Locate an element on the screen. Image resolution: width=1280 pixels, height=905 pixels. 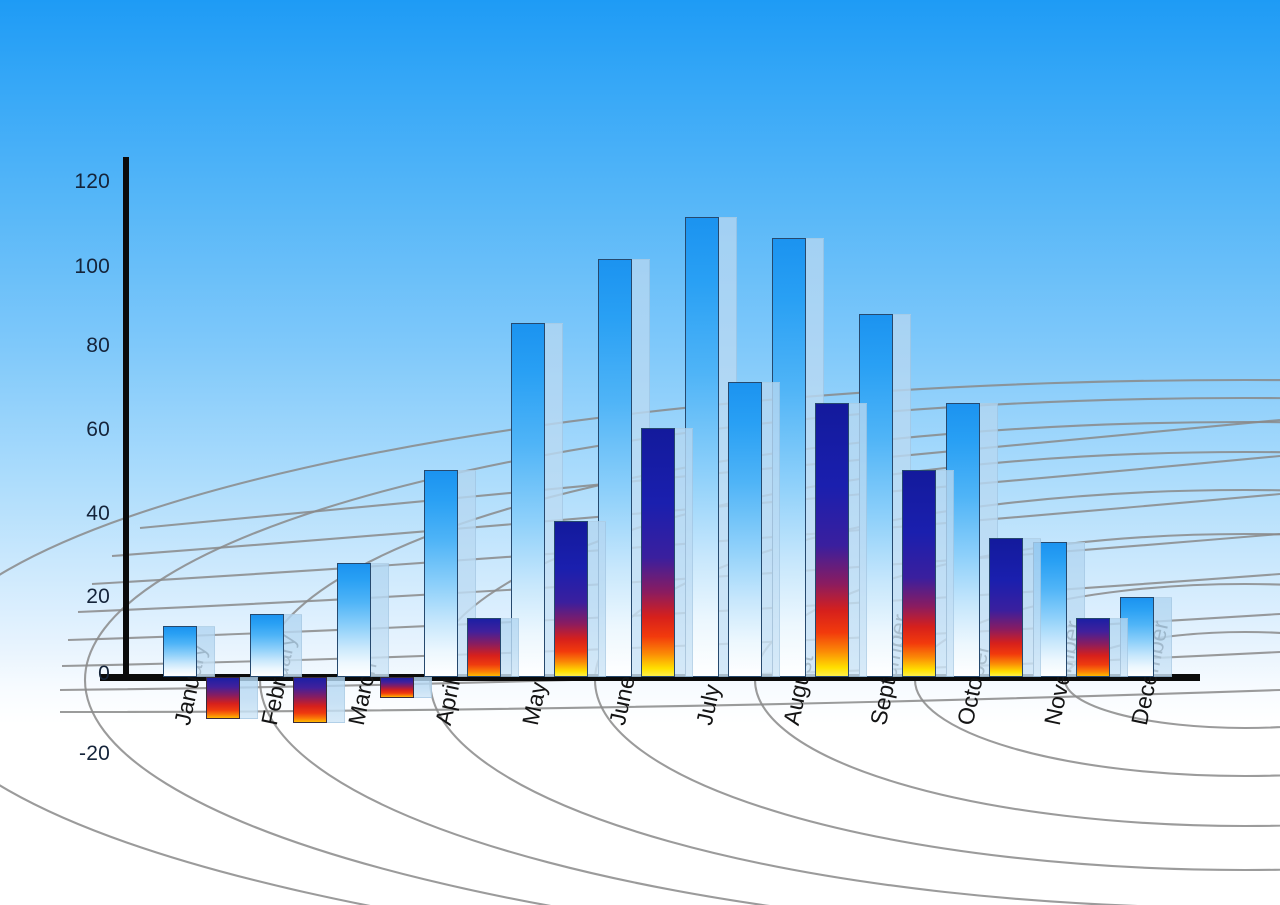
bar-january-series2 is located at coordinates (232, 698).